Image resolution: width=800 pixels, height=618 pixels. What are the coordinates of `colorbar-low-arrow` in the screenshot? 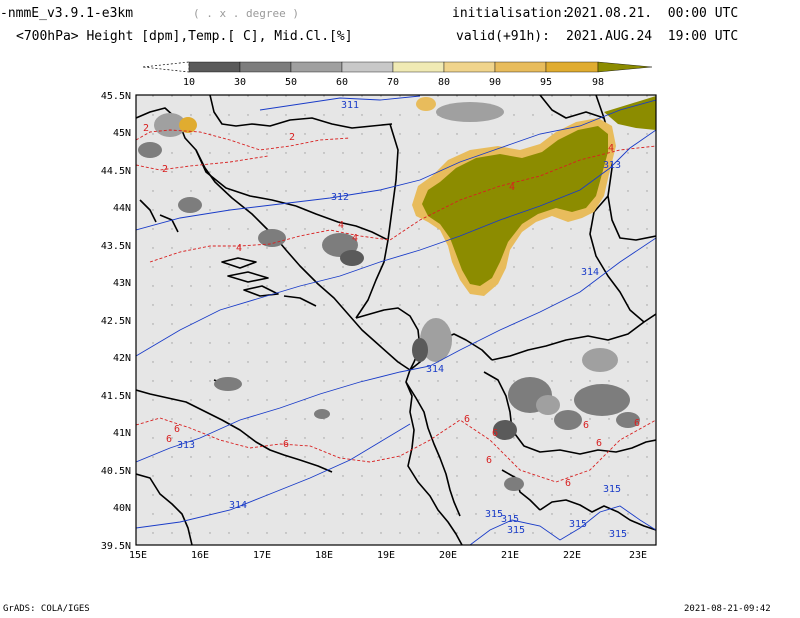 It's located at (166, 67).